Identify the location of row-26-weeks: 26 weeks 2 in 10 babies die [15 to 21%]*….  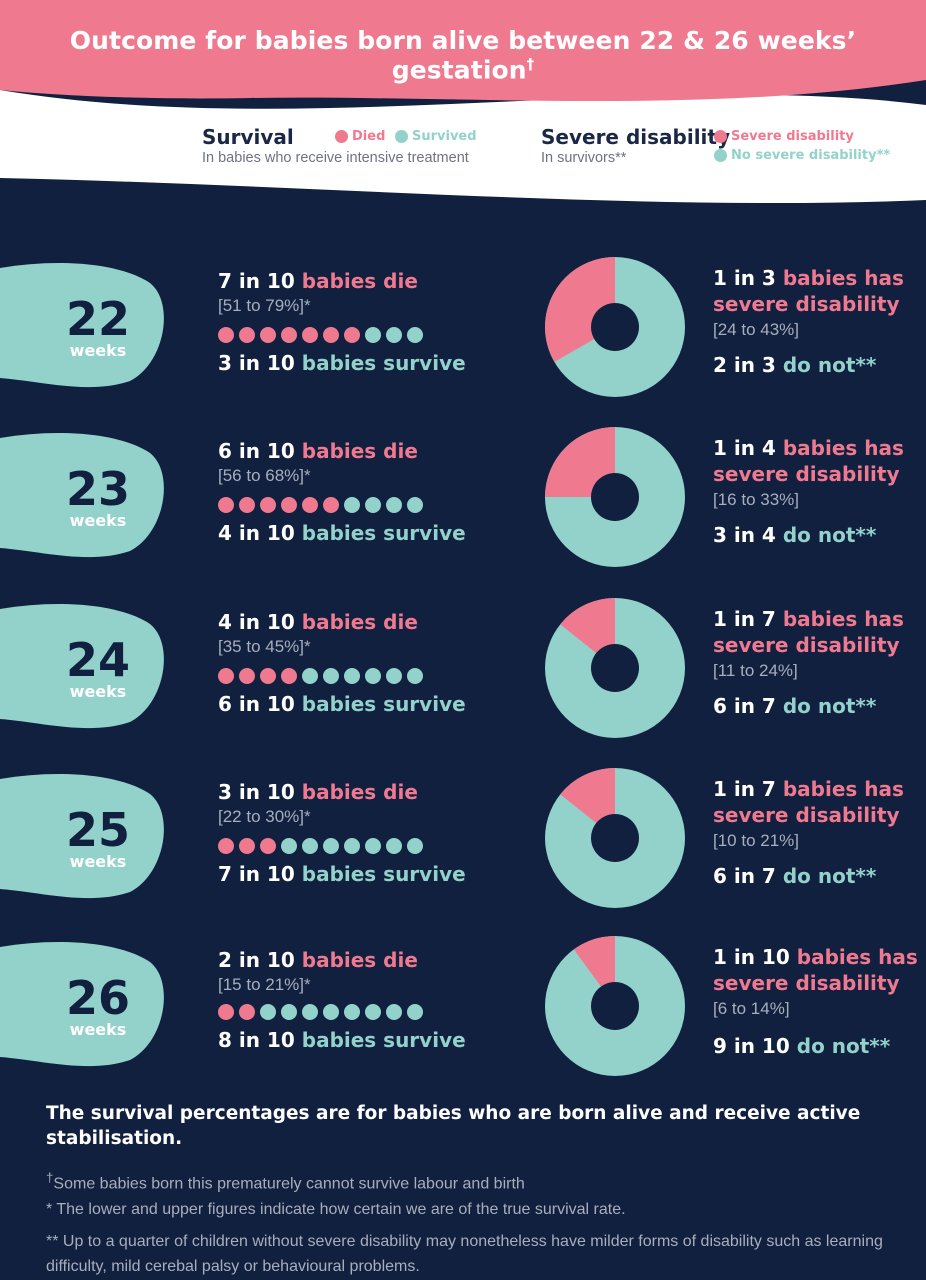
(463, 1024).